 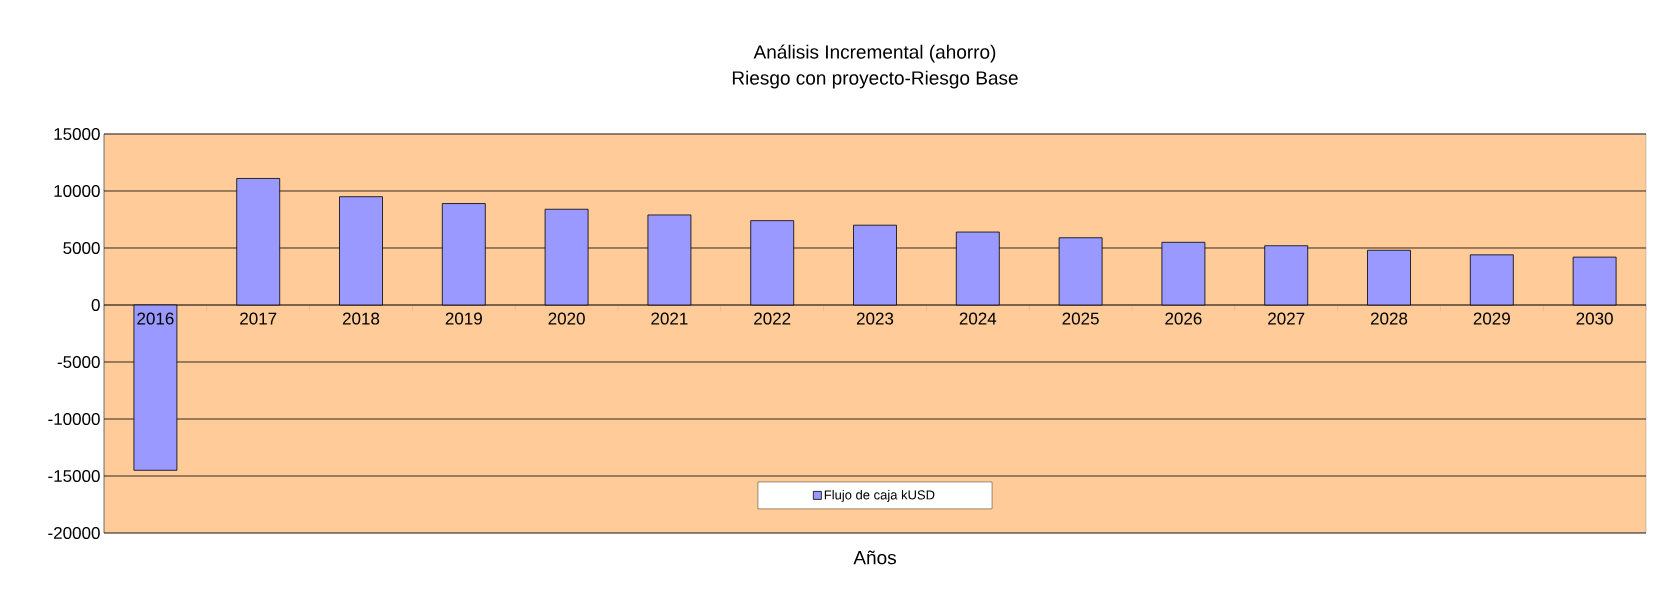 I want to click on x-tick-label: 2022, so click(x=772, y=318).